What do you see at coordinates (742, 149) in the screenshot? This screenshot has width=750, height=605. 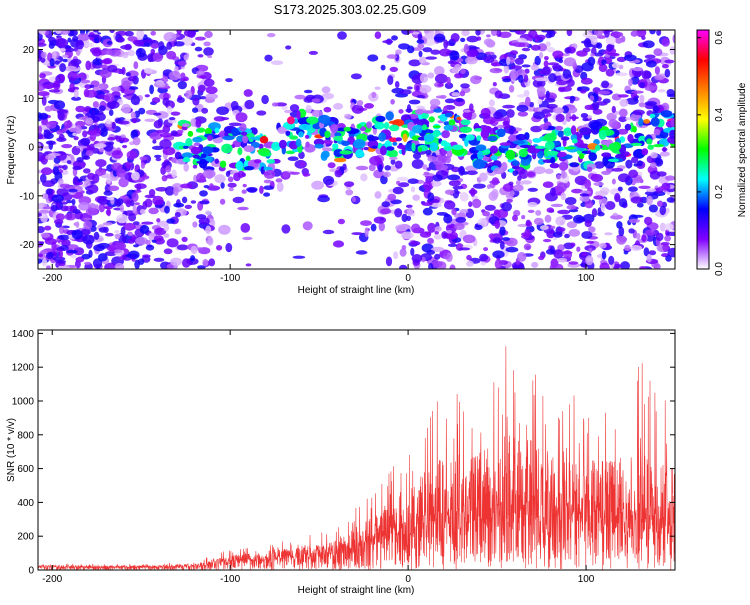 I see `colorbar-label: Normalized spectral amplitude` at bounding box center [742, 149].